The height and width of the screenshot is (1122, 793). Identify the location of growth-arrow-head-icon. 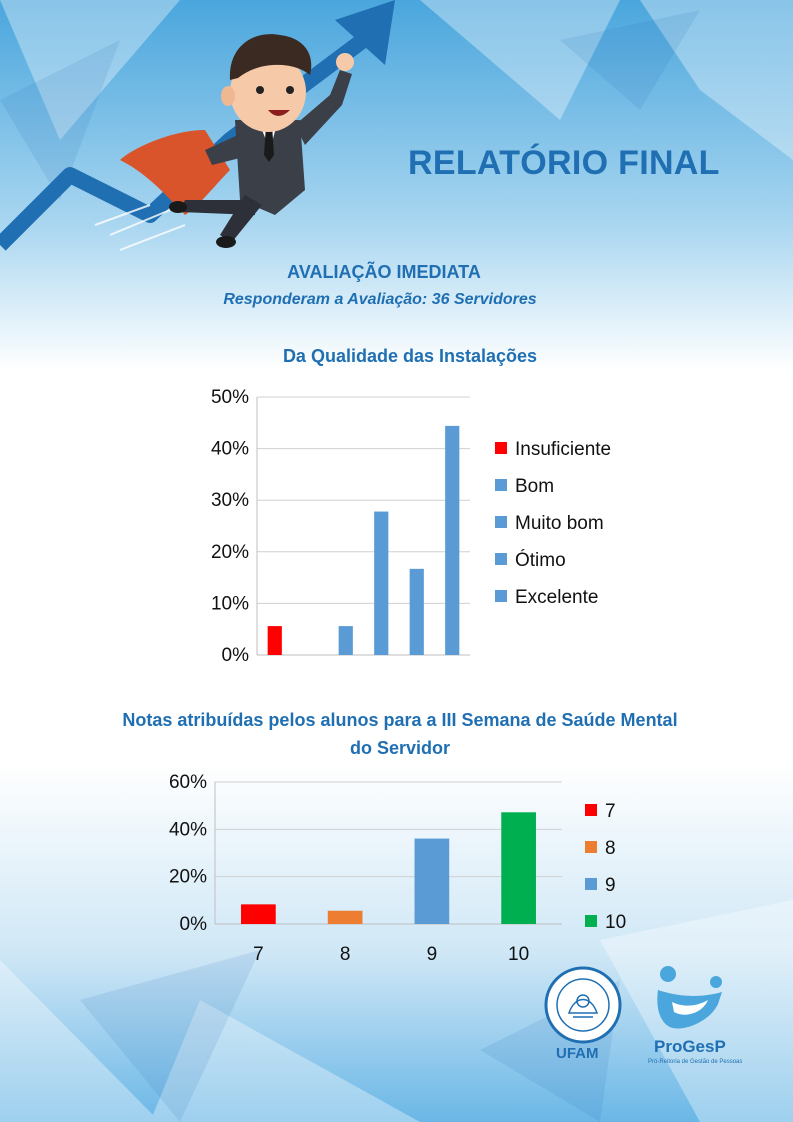
(365, 32).